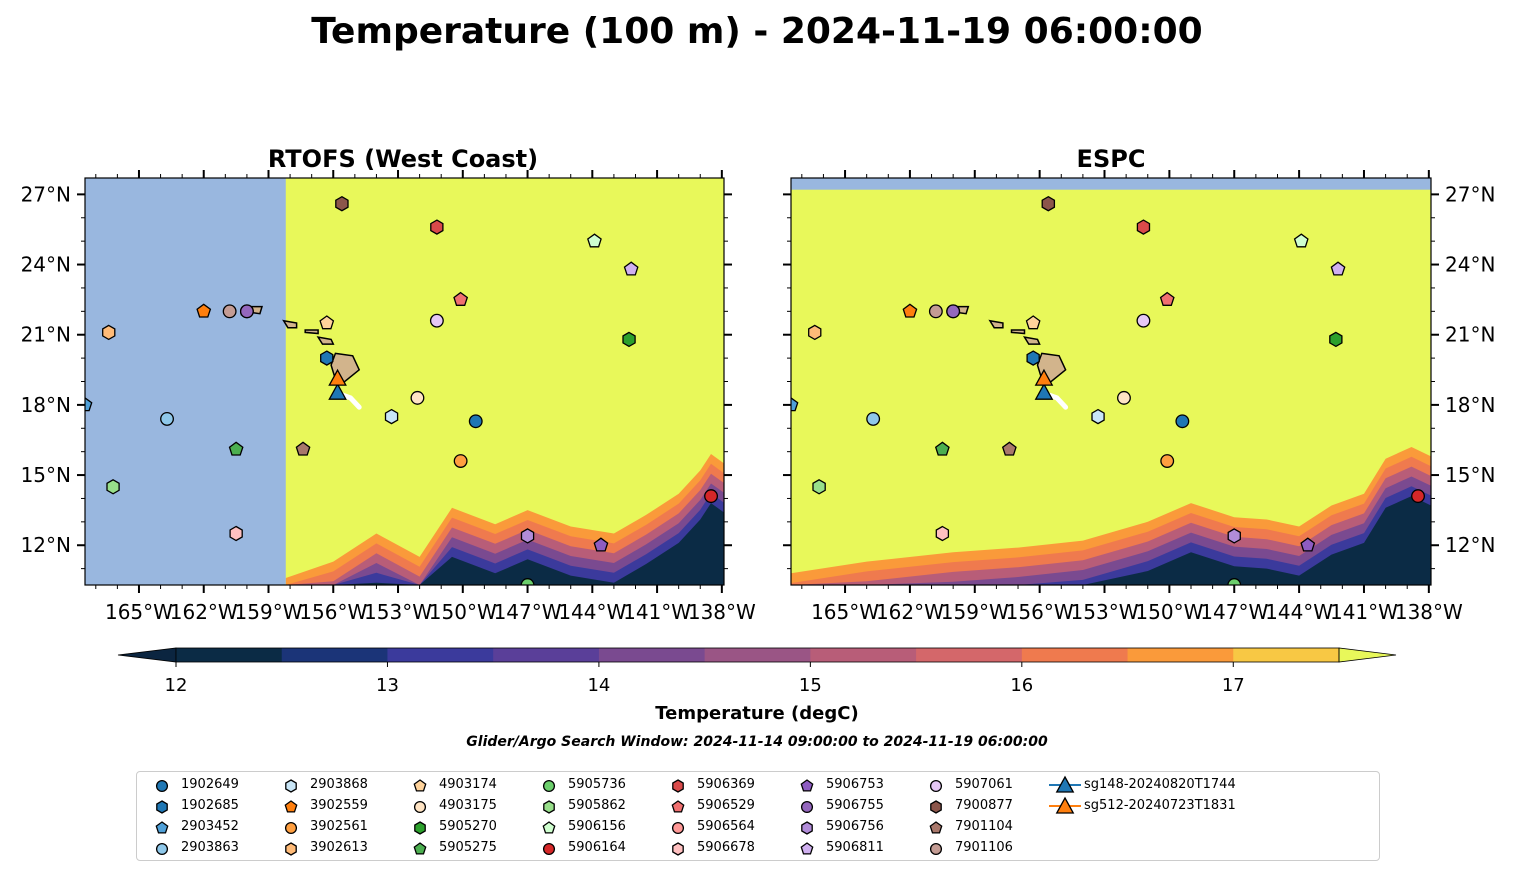 Image resolution: width=1514 pixels, height=889 pixels. I want to click on x-tick-label: 165°W, so click(845, 612).